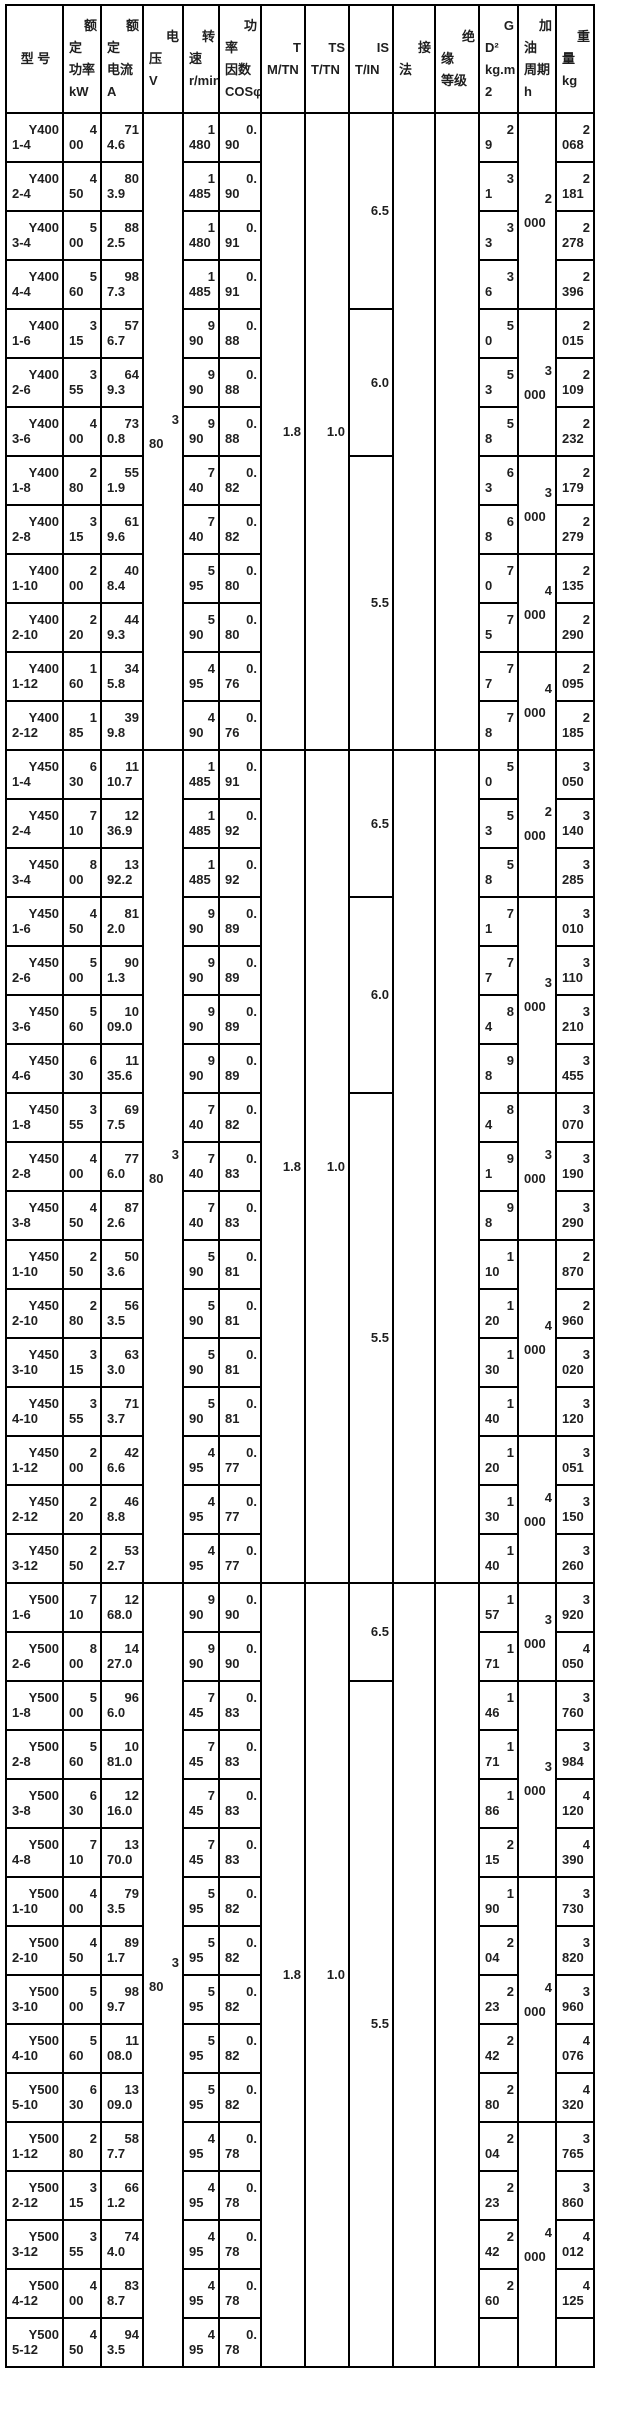 This screenshot has height=2421, width=628. I want to click on cell-rated-current-a: 13 09.0, so click(122, 2097).